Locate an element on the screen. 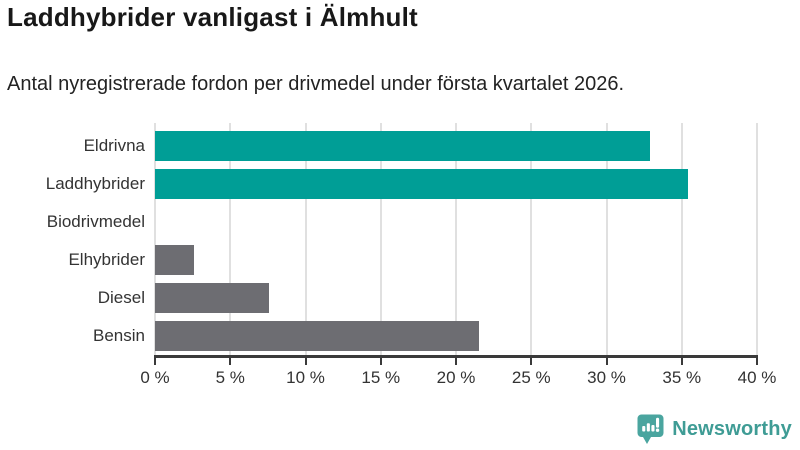 This screenshot has width=800, height=450. newsworthy-logo-icon is located at coordinates (650, 429).